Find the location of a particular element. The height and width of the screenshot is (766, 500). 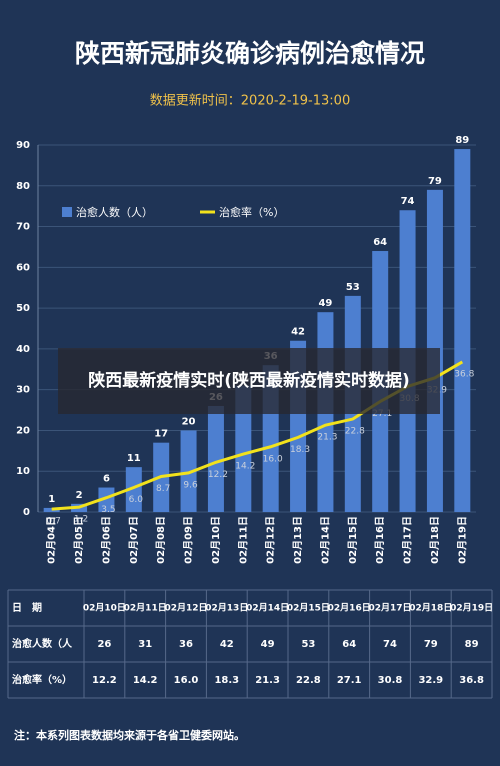

bar-value-label: 1 is located at coordinates (51, 499).